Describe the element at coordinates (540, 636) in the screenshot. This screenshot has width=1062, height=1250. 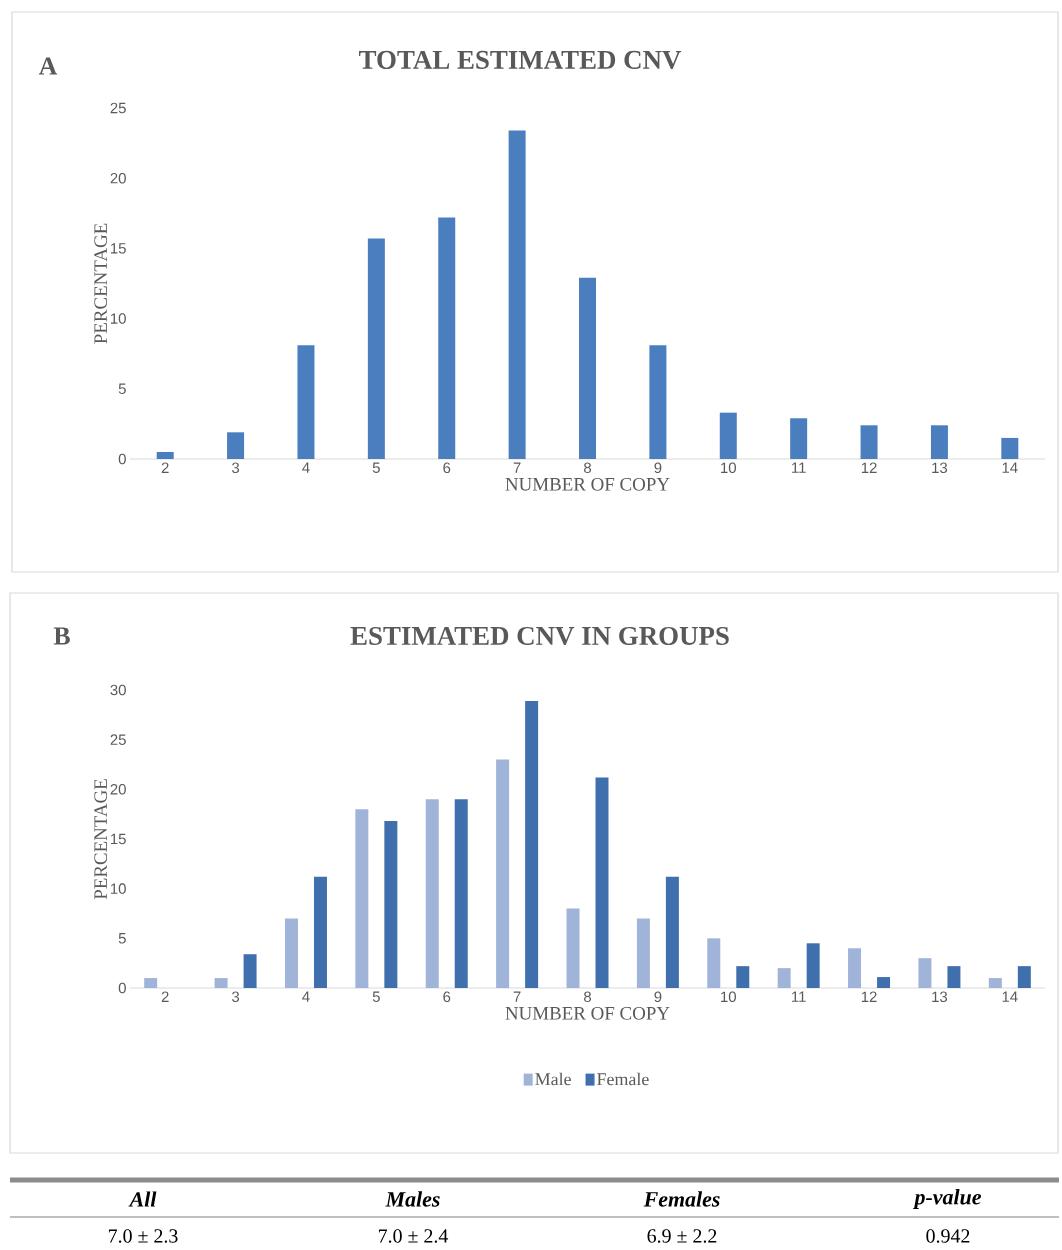
I see `chart-title: ESTIMATED CNV IN GROUPS` at that location.